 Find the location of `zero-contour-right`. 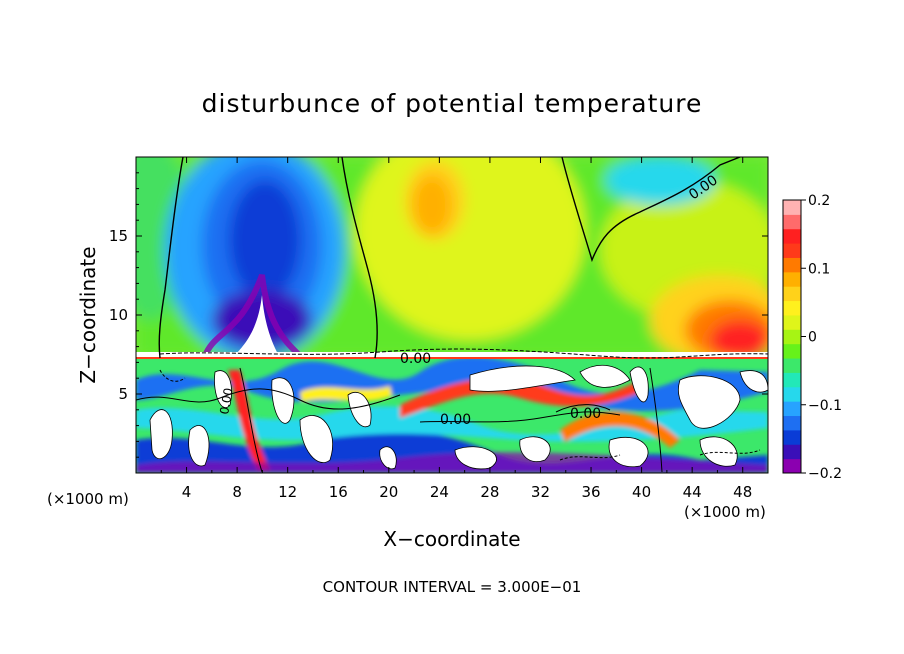

zero-contour-right is located at coordinates (651, 210).